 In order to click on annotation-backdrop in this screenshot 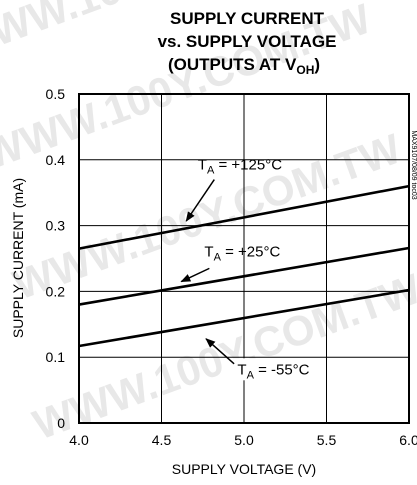, I will do `click(273, 369)`.